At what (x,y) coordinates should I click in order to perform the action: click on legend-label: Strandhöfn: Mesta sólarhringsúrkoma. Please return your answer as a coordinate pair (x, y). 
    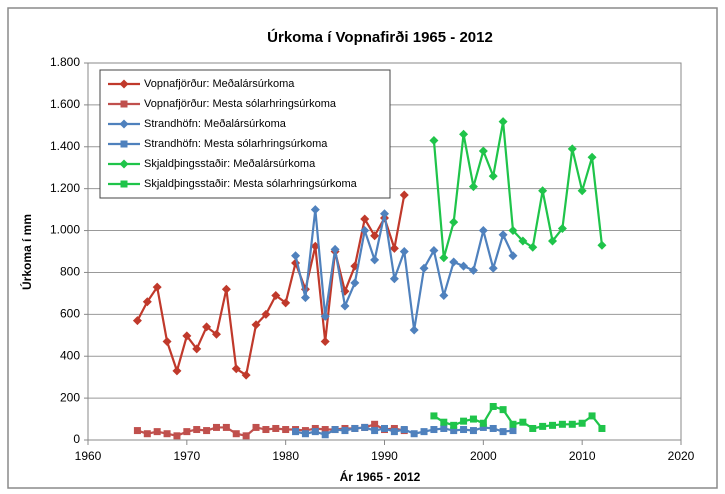
    Looking at the image, I should click on (236, 144).